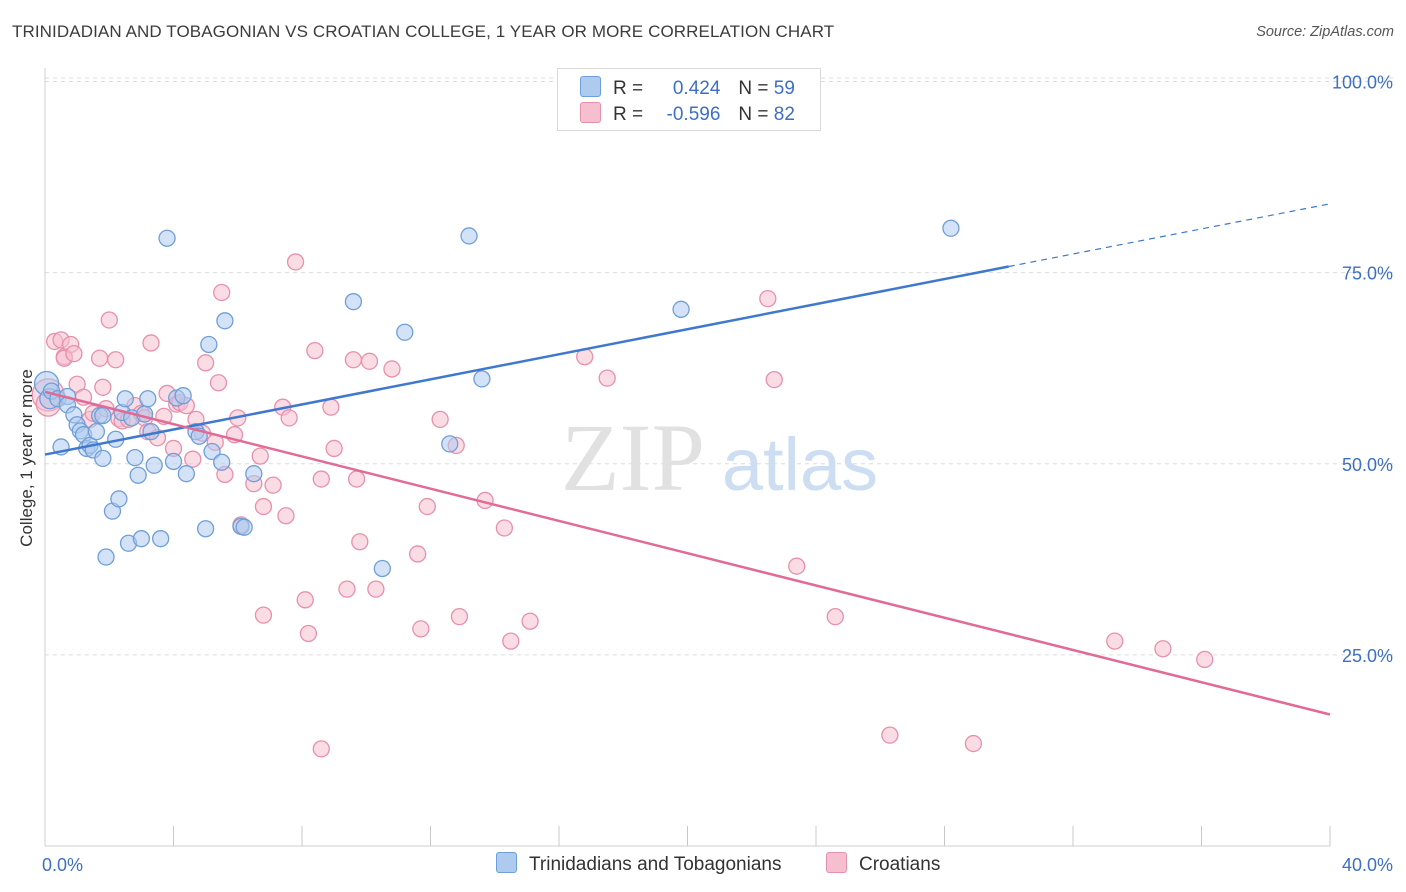 Image resolution: width=1406 pixels, height=892 pixels. I want to click on watermark-atlas: atlas, so click(800, 464).